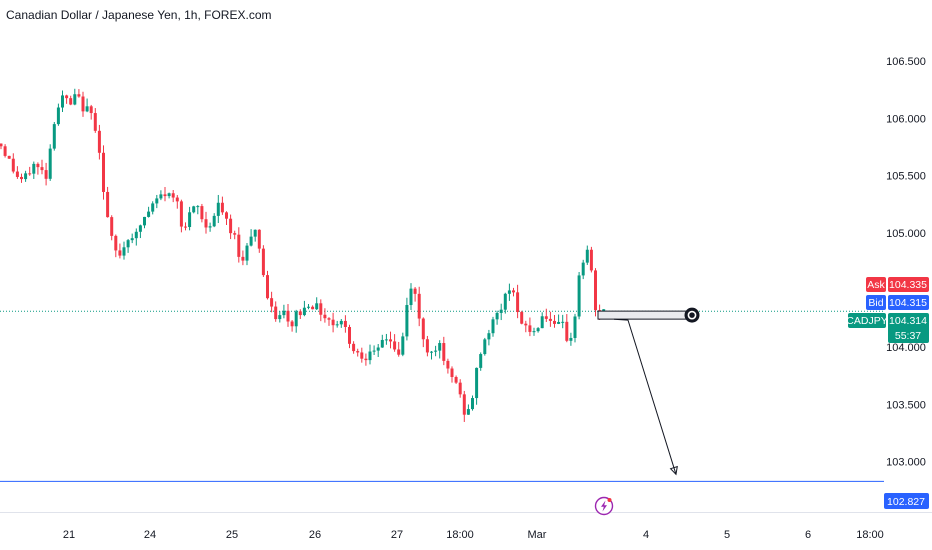 The image size is (932, 550). Describe the element at coordinates (906, 62) in the screenshot. I see `y-tick-label: 106.500` at that location.